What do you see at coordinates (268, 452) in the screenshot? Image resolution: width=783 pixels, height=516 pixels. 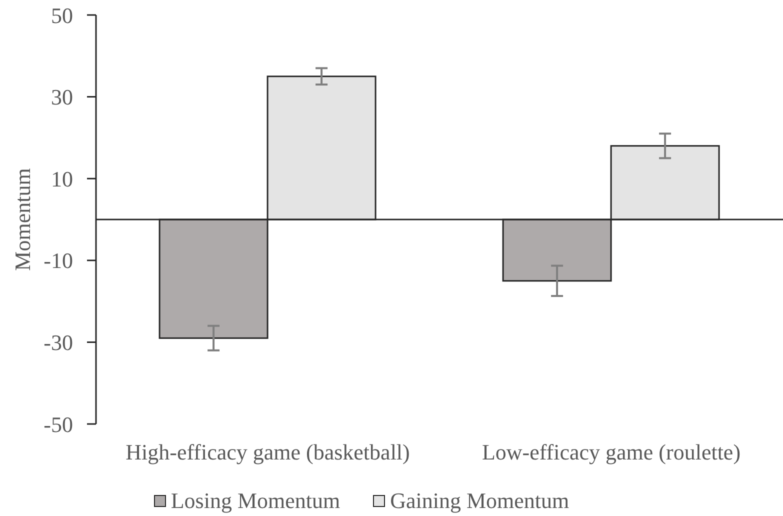 I see `x-tick-label: High-efficacy game (basketball)` at bounding box center [268, 452].